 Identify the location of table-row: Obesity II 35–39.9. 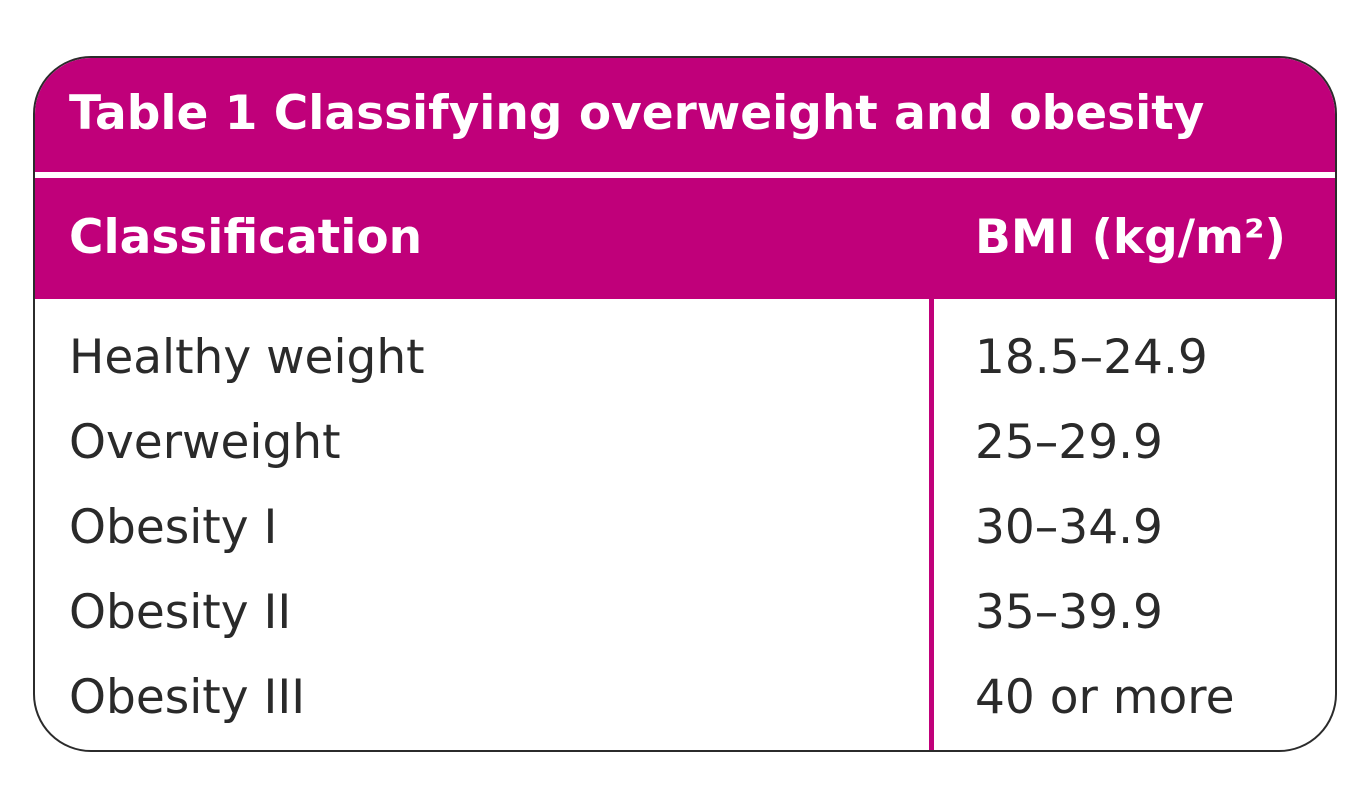
(685, 625).